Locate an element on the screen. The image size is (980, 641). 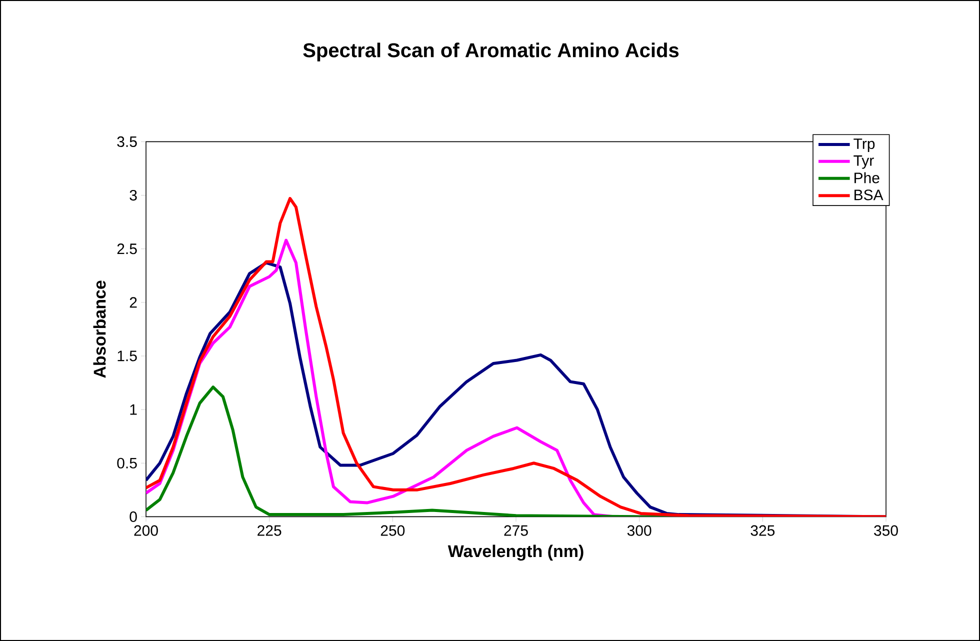
x-tick-label: 325 is located at coordinates (762, 530).